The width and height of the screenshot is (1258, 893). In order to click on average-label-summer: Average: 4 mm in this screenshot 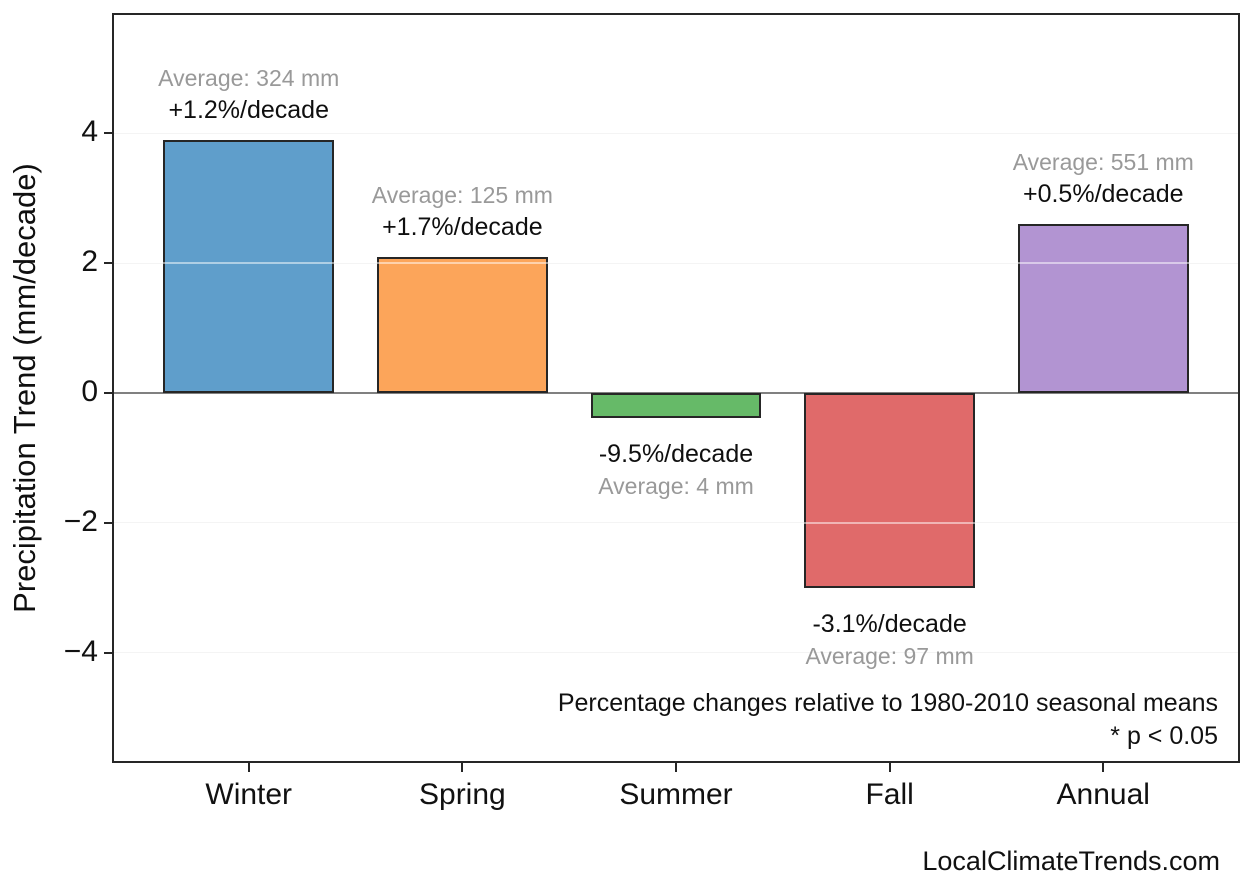, I will do `click(676, 485)`.